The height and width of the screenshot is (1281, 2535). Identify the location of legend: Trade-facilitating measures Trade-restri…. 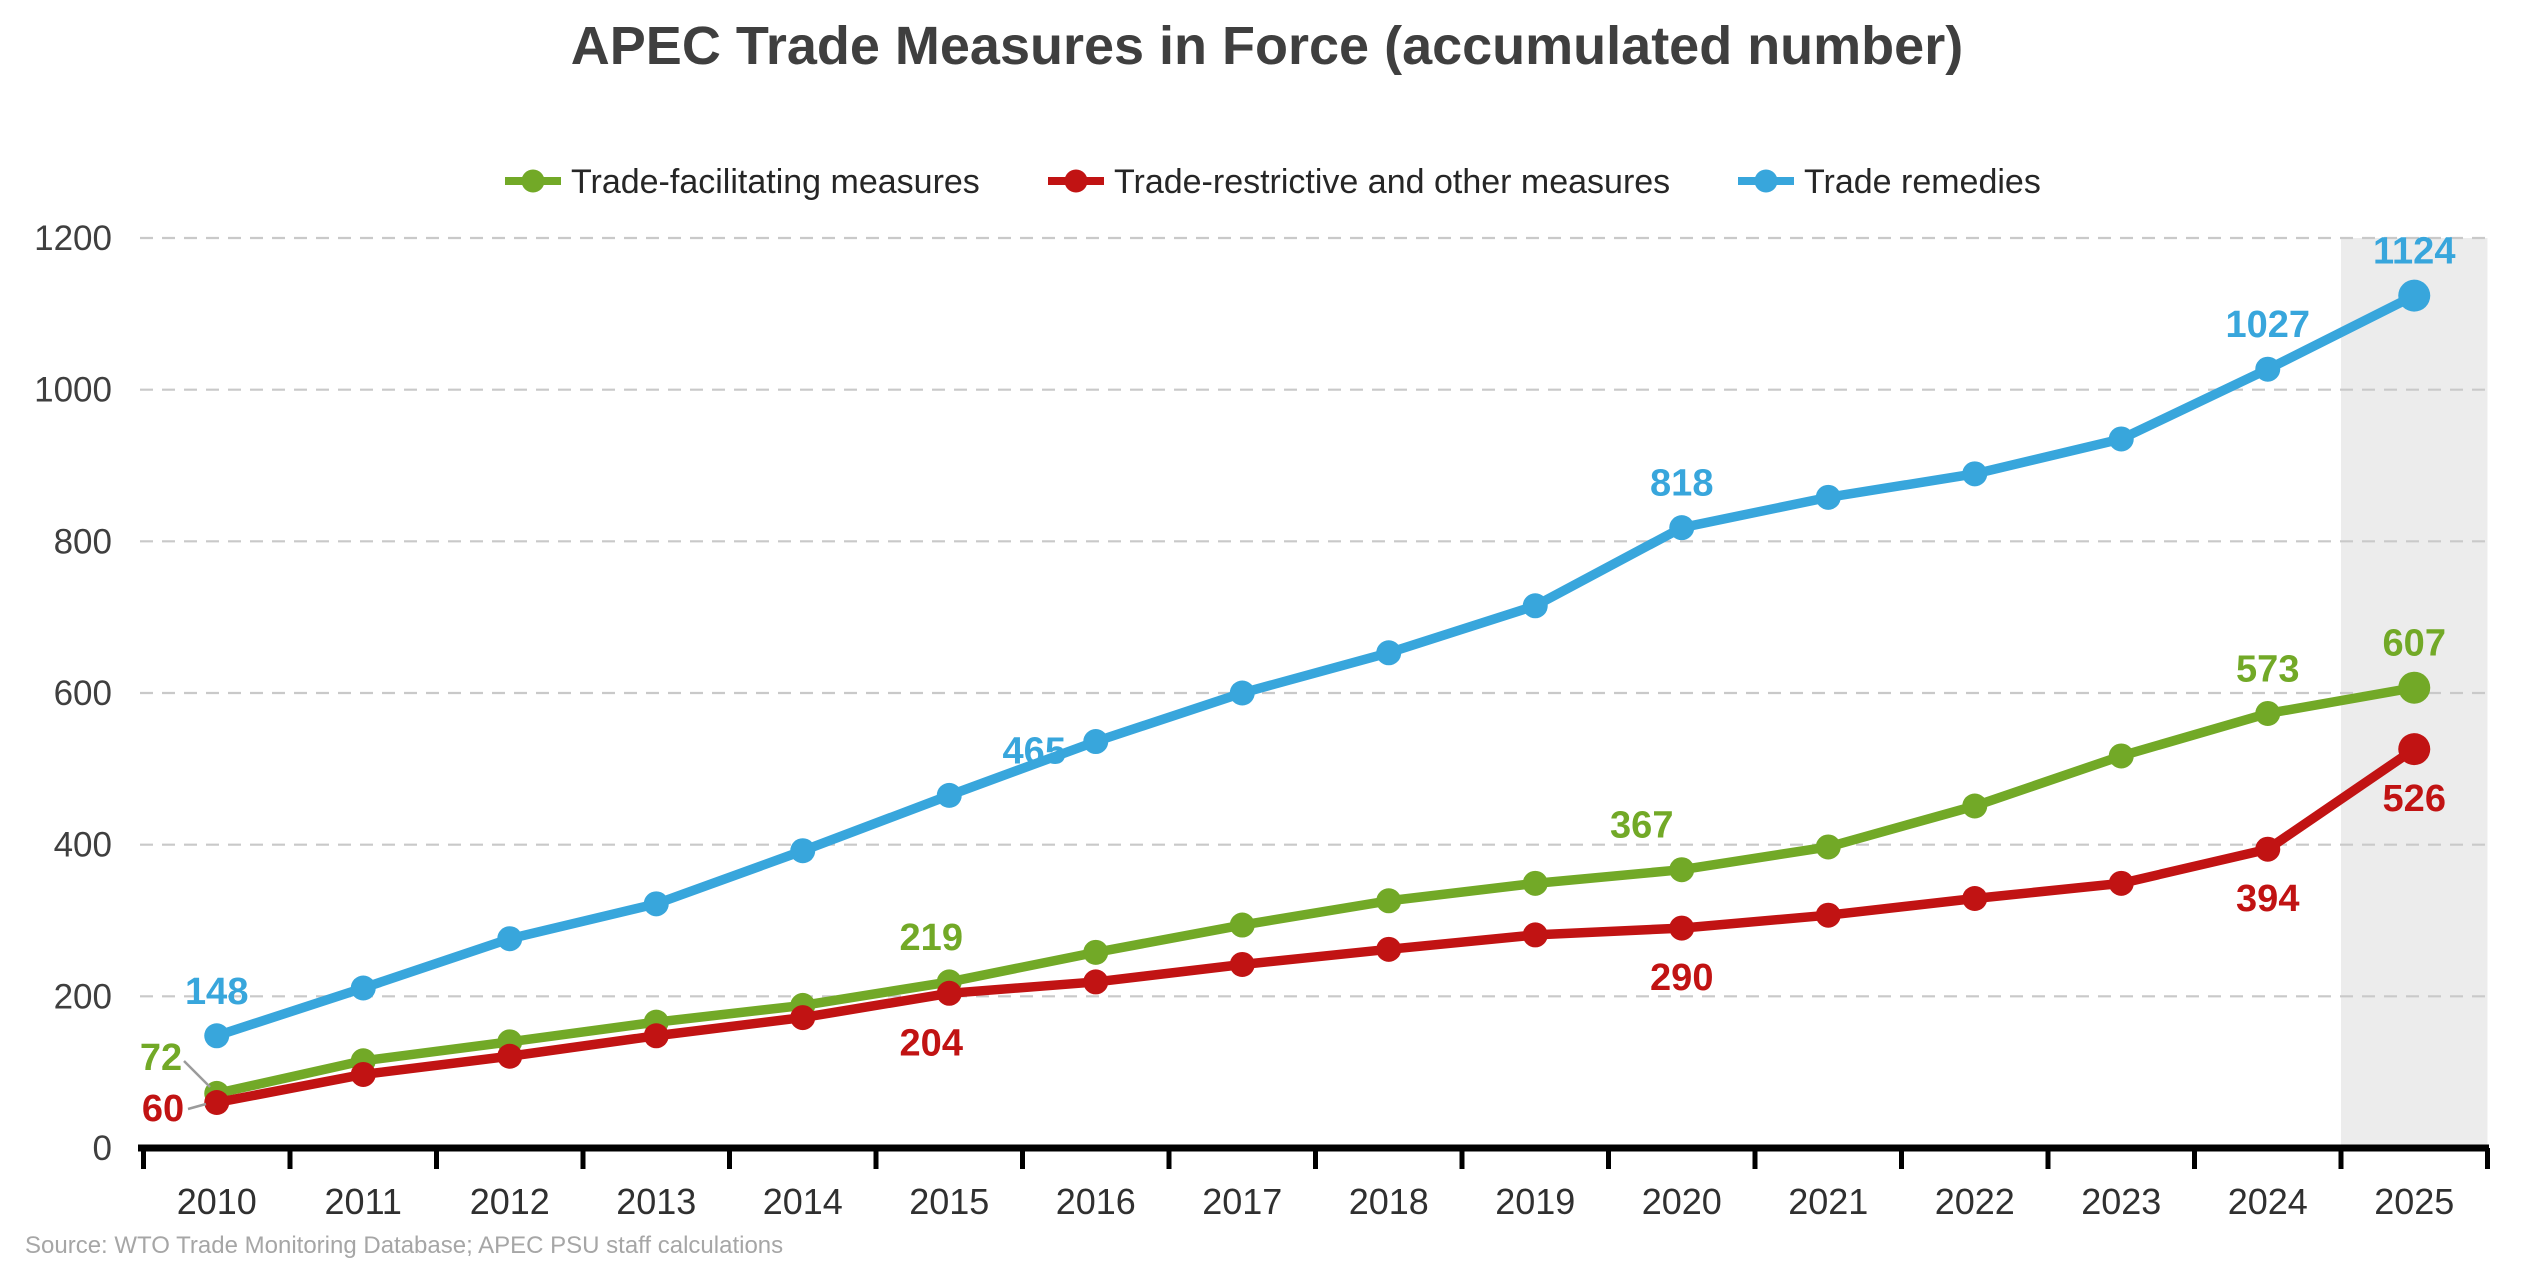
(1273, 182).